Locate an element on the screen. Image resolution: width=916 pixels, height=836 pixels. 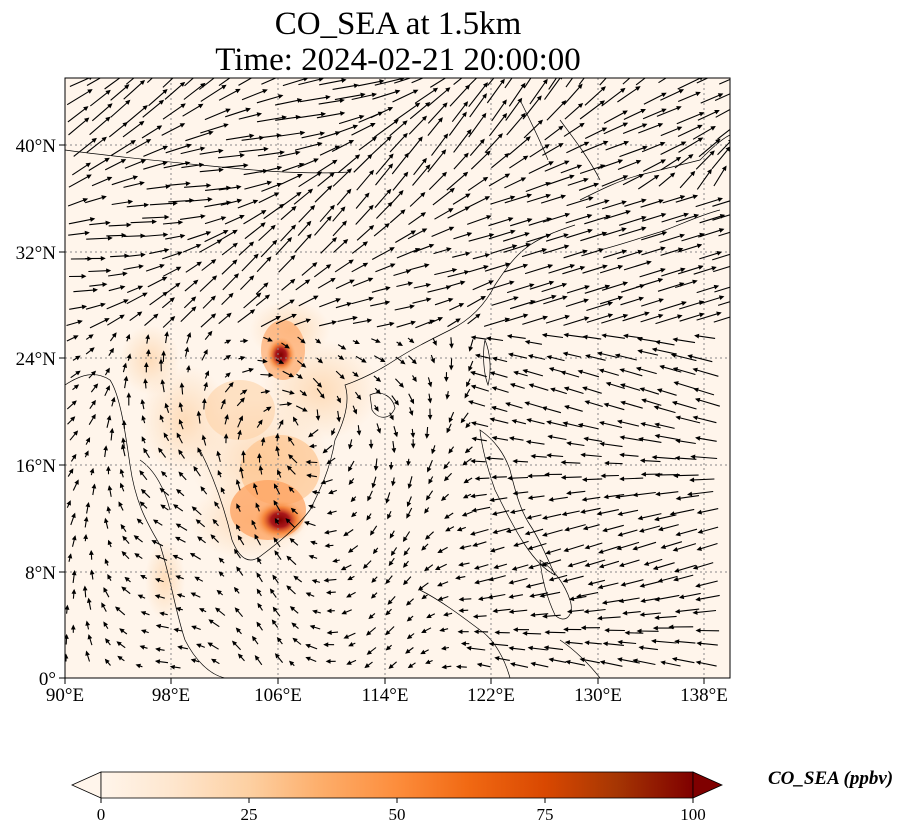
x-tick-label: 106°E is located at coordinates (278, 695).